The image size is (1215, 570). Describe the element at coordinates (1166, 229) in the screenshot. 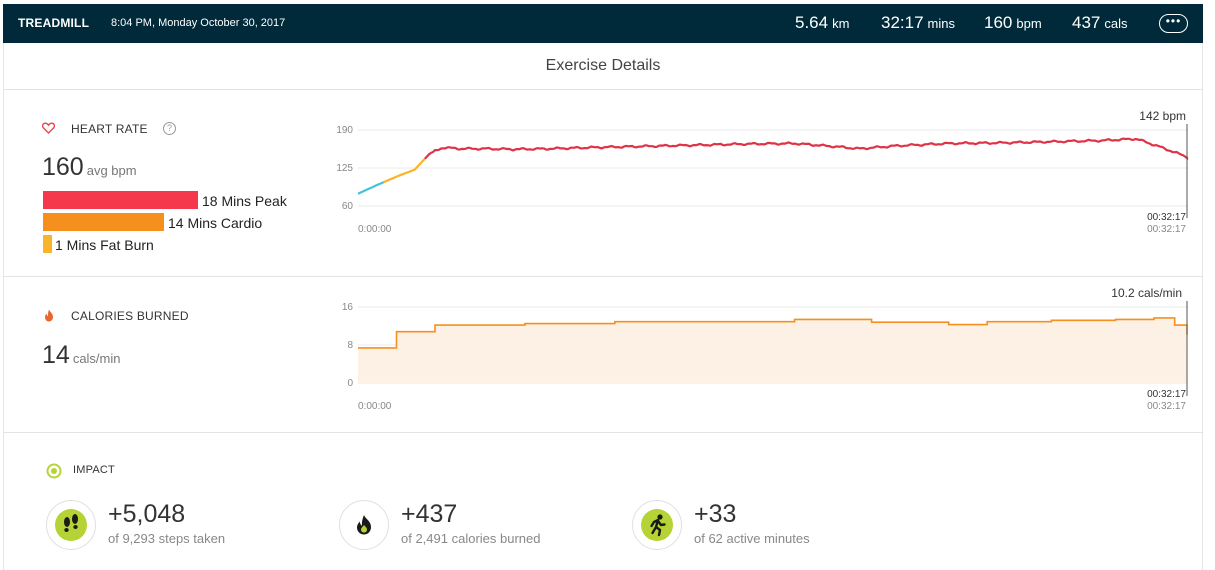

I see `hr-x-end-label: 00:32:17` at that location.